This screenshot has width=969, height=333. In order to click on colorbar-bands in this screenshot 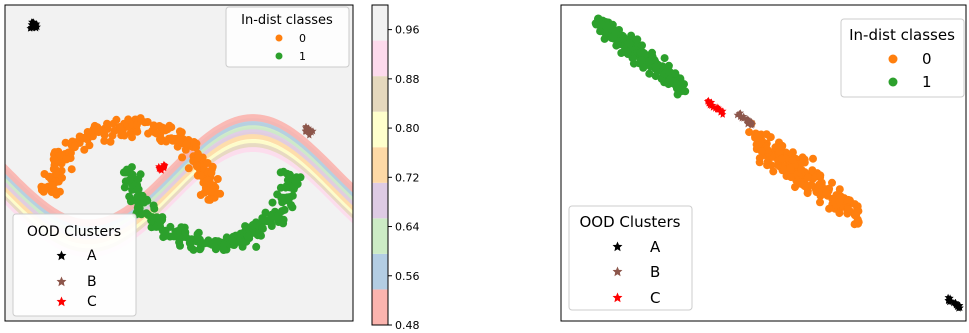, I will do `click(380, 165)`.